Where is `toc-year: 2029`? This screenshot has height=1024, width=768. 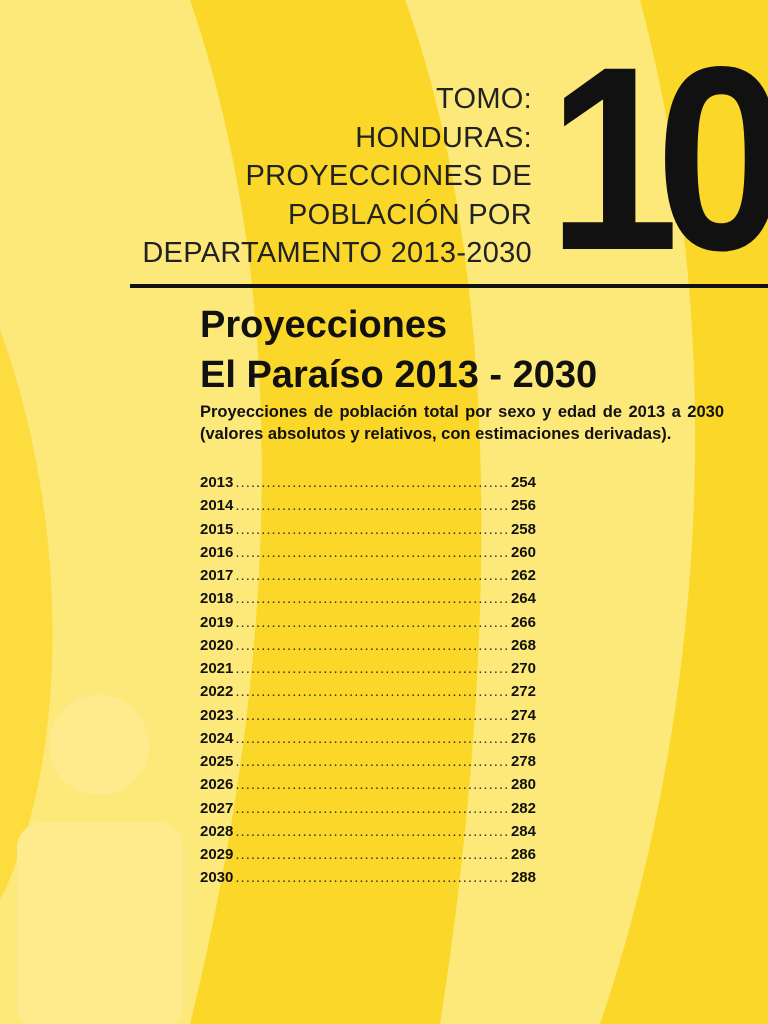
toc-year: 2029 is located at coordinates (217, 854).